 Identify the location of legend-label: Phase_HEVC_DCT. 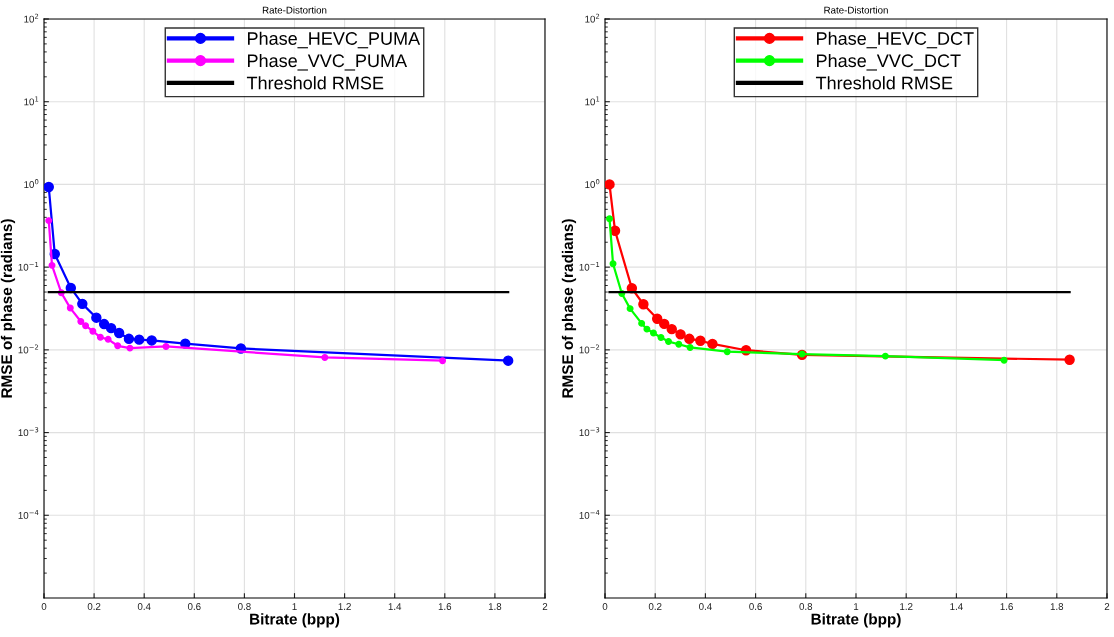
(895, 40).